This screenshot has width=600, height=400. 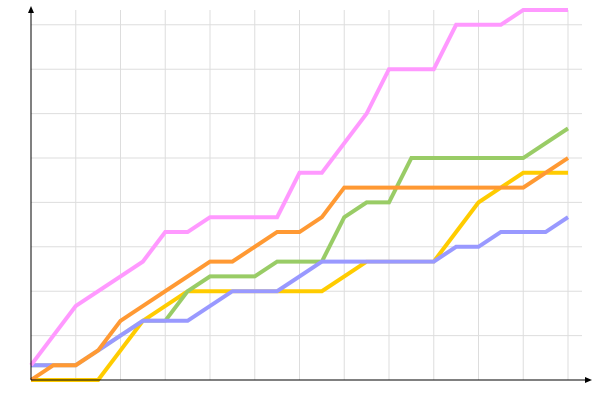 What do you see at coordinates (588, 380) in the screenshot?
I see `x-axis-arrow-icon` at bounding box center [588, 380].